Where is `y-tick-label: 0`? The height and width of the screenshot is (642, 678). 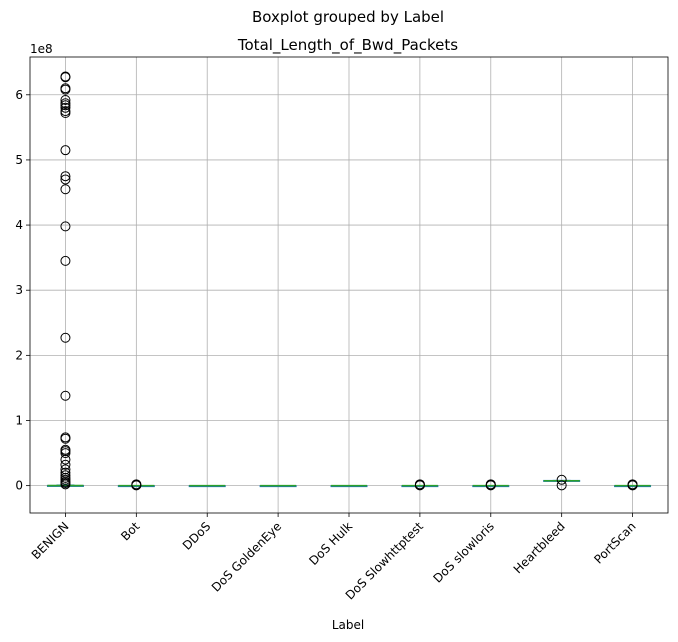 y-tick-label: 0 is located at coordinates (19, 486).